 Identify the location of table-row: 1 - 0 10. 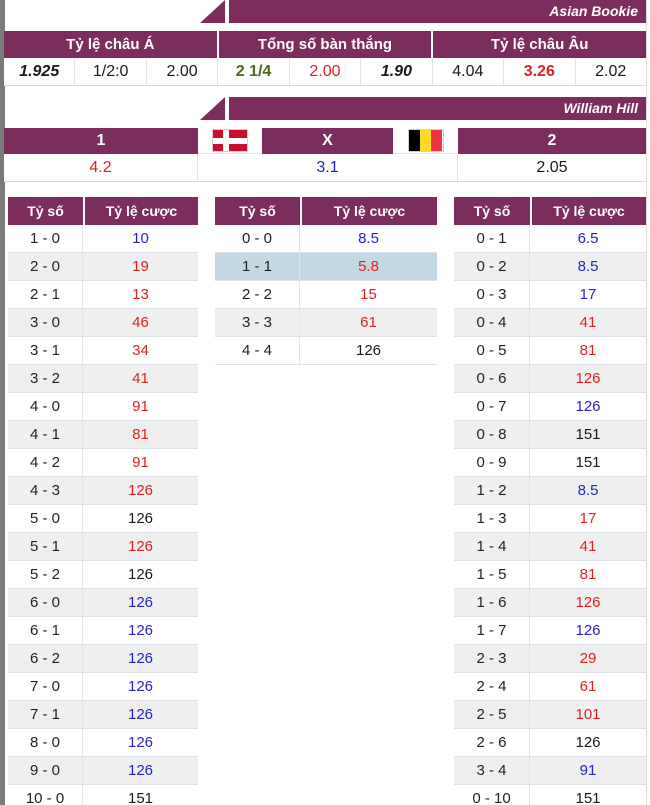
(103, 239).